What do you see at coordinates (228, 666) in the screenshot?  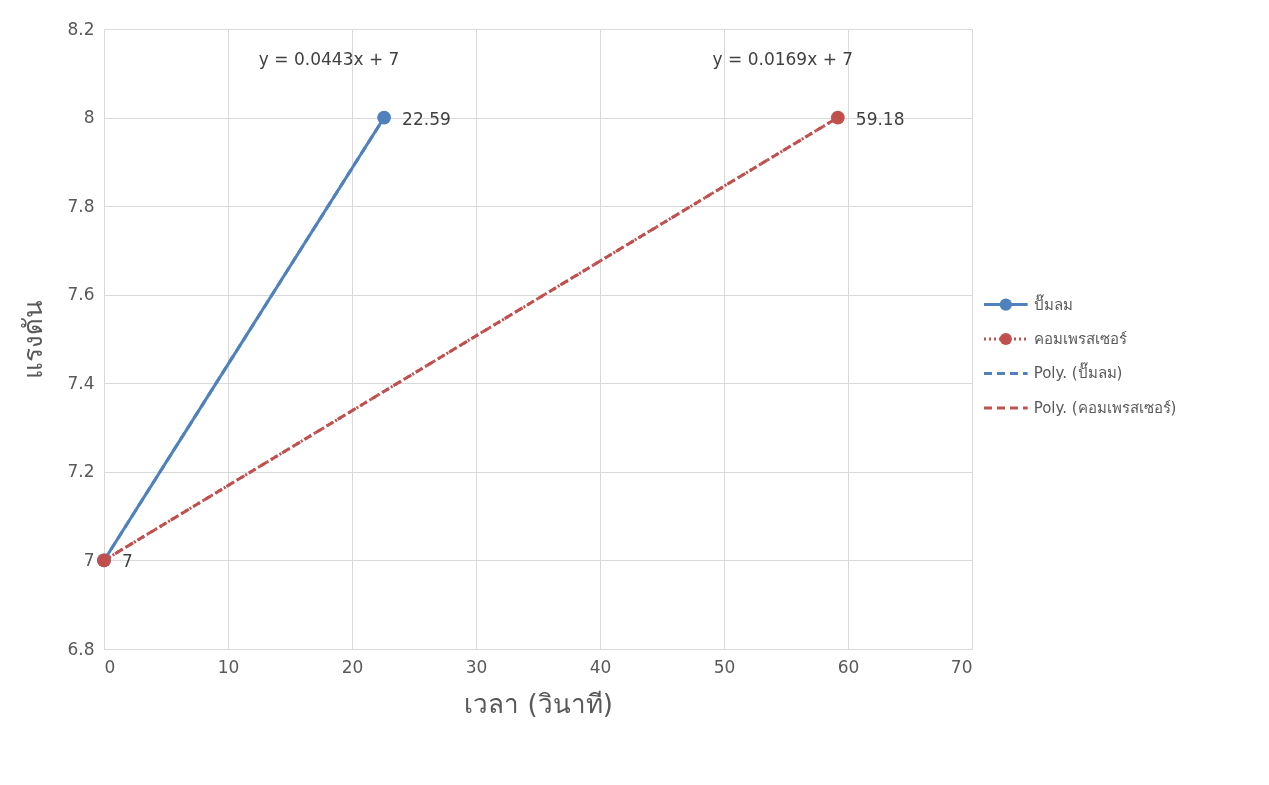 I see `x-tick-label: 10` at bounding box center [228, 666].